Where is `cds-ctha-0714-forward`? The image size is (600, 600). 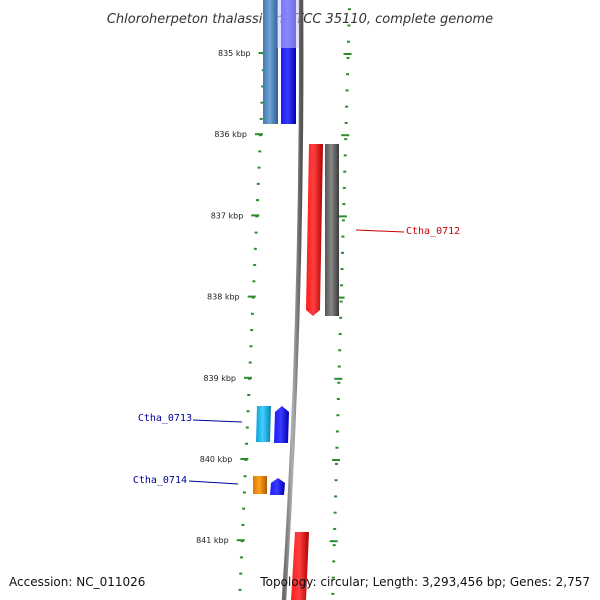 cds-ctha-0714-forward is located at coordinates (277, 486).